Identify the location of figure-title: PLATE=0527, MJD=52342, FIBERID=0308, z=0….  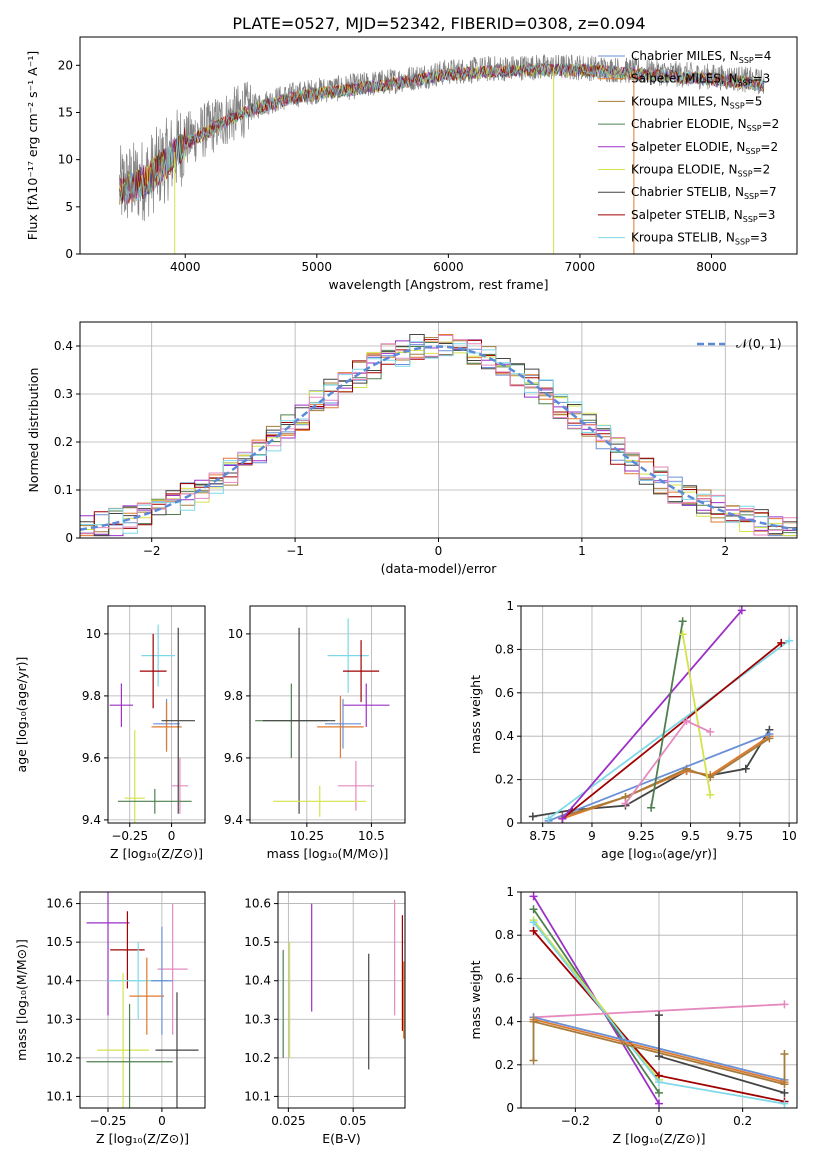
(438, 23).